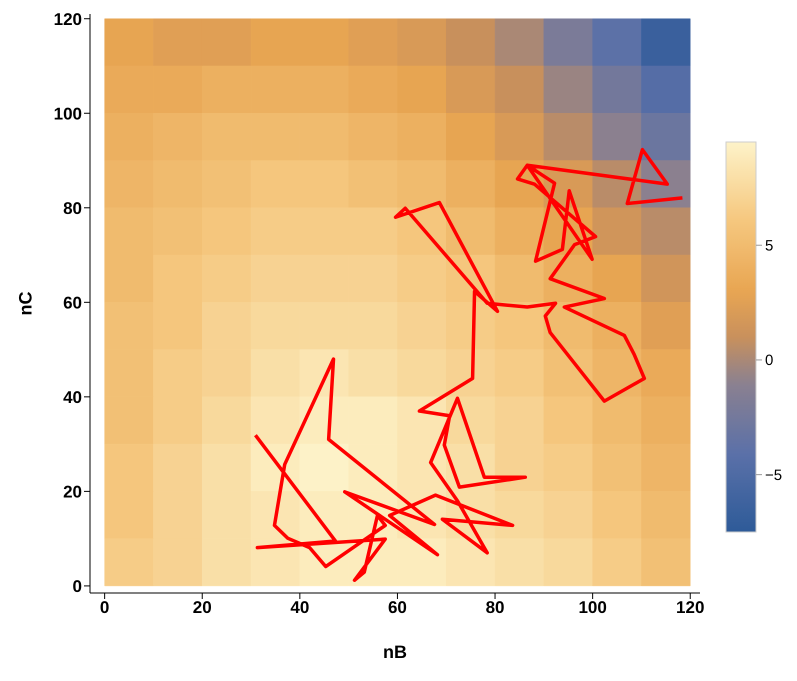 This screenshot has width=797, height=681. Describe the element at coordinates (773, 475) in the screenshot. I see `color-bar-label: −5` at that location.